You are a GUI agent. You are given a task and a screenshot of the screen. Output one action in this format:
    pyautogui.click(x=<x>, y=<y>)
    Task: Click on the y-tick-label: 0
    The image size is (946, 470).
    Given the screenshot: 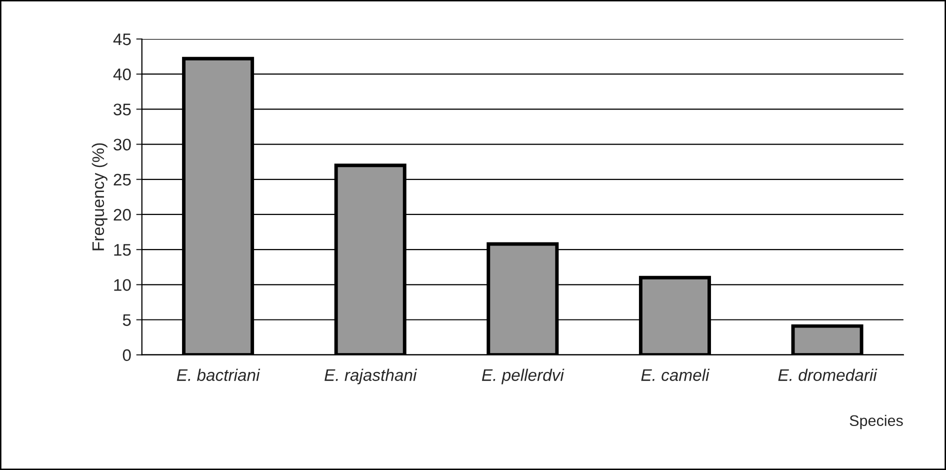 What is the action you would take?
    pyautogui.click(x=126, y=355)
    